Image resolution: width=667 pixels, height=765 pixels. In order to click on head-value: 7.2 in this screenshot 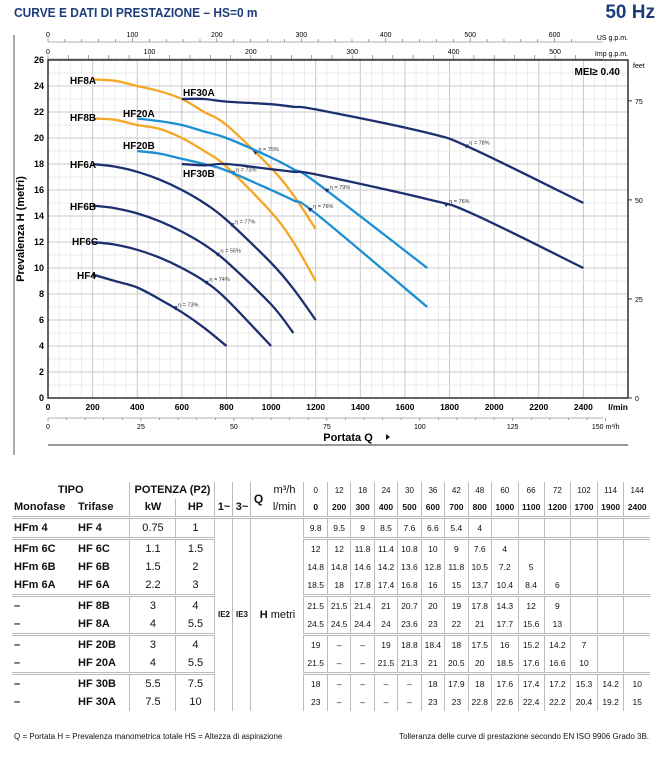, I will do `click(504, 567)`.